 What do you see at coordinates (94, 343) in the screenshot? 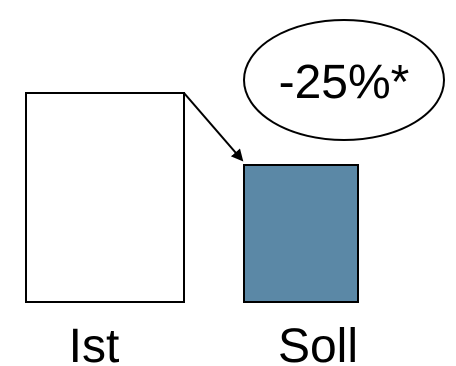
I see `ist-label: Ist` at bounding box center [94, 343].